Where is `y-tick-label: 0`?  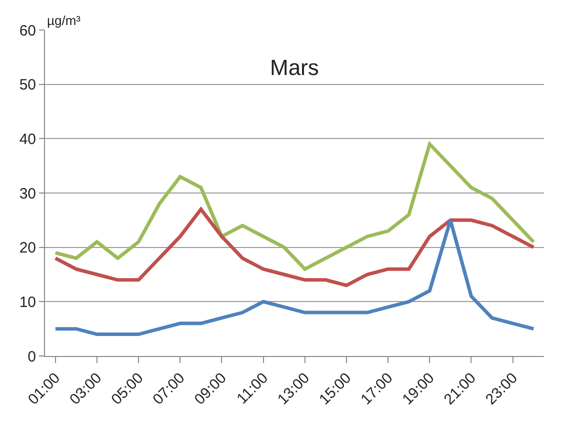
y-tick-label: 0 is located at coordinates (32, 357).